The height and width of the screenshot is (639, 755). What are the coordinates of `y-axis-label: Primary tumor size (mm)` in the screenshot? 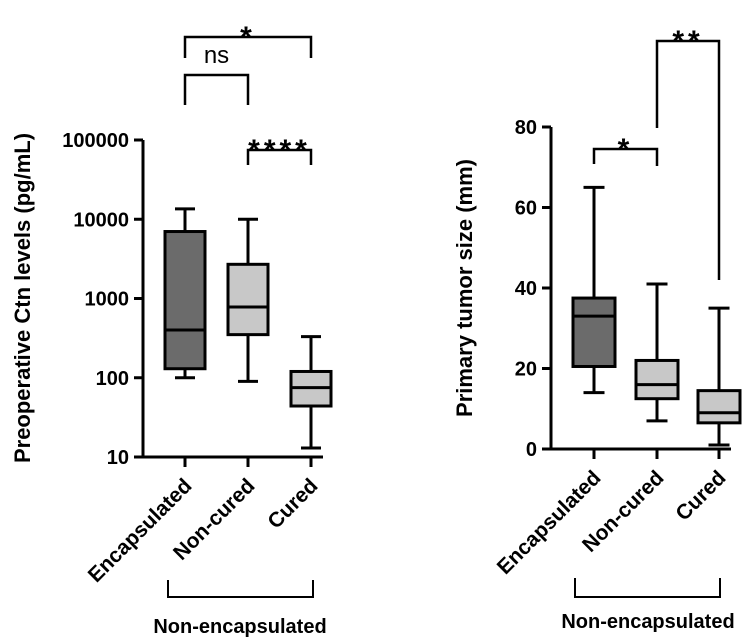 It's located at (464, 288).